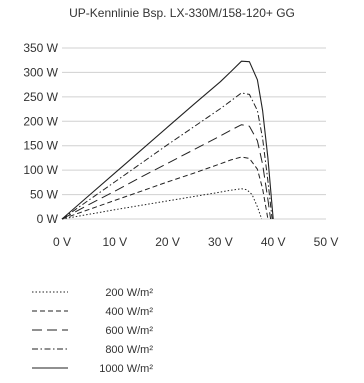 This screenshot has height=383, width=364. What do you see at coordinates (326, 242) in the screenshot?
I see `x-tick-label: 50 V` at bounding box center [326, 242].